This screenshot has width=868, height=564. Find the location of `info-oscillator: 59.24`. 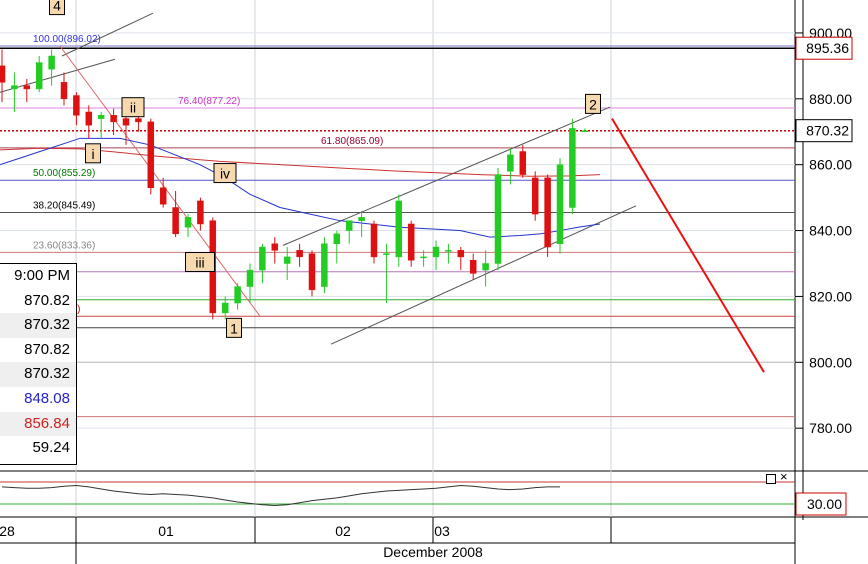

info-oscillator: 59.24 is located at coordinates (51, 448).